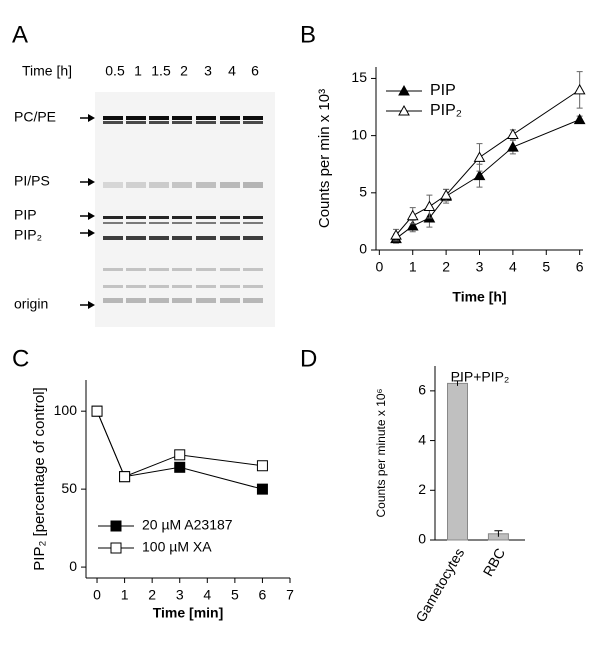 This screenshot has height=645, width=600. Describe the element at coordinates (66, 410) in the screenshot. I see `y-tick-label: 100` at that location.